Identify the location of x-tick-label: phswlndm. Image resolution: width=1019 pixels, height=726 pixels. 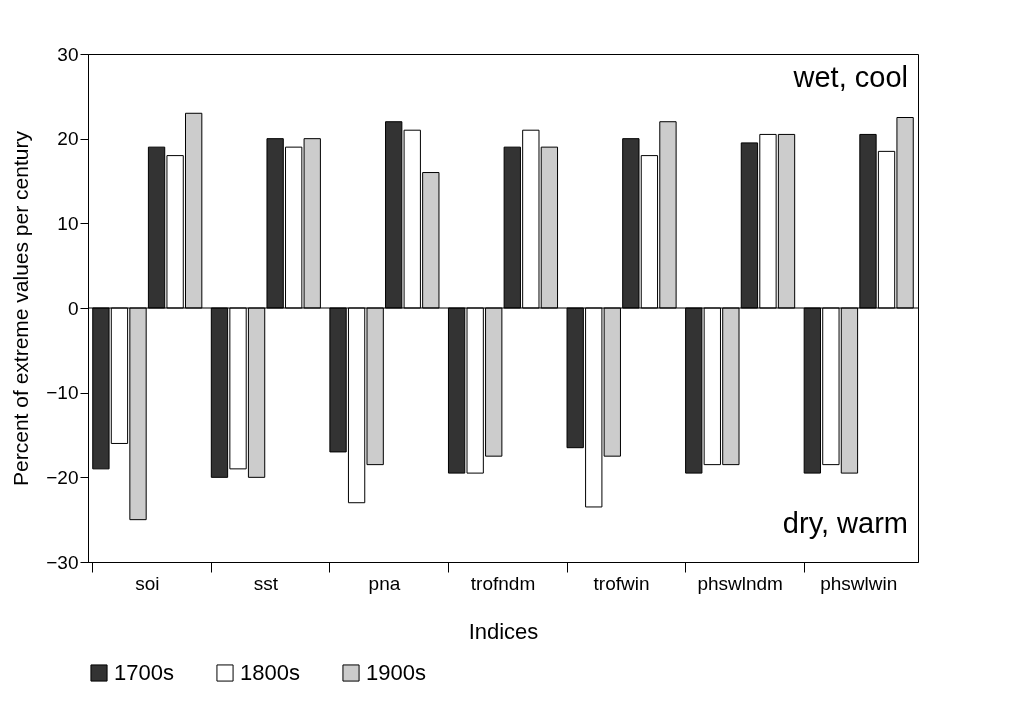
(740, 583).